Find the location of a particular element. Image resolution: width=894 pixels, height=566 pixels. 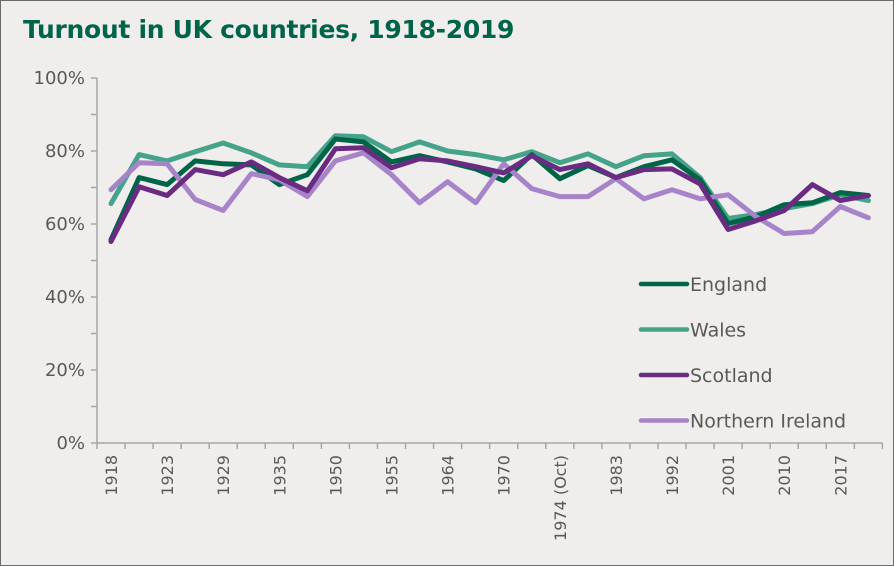

x-tick-label: 1955 is located at coordinates (392, 475).